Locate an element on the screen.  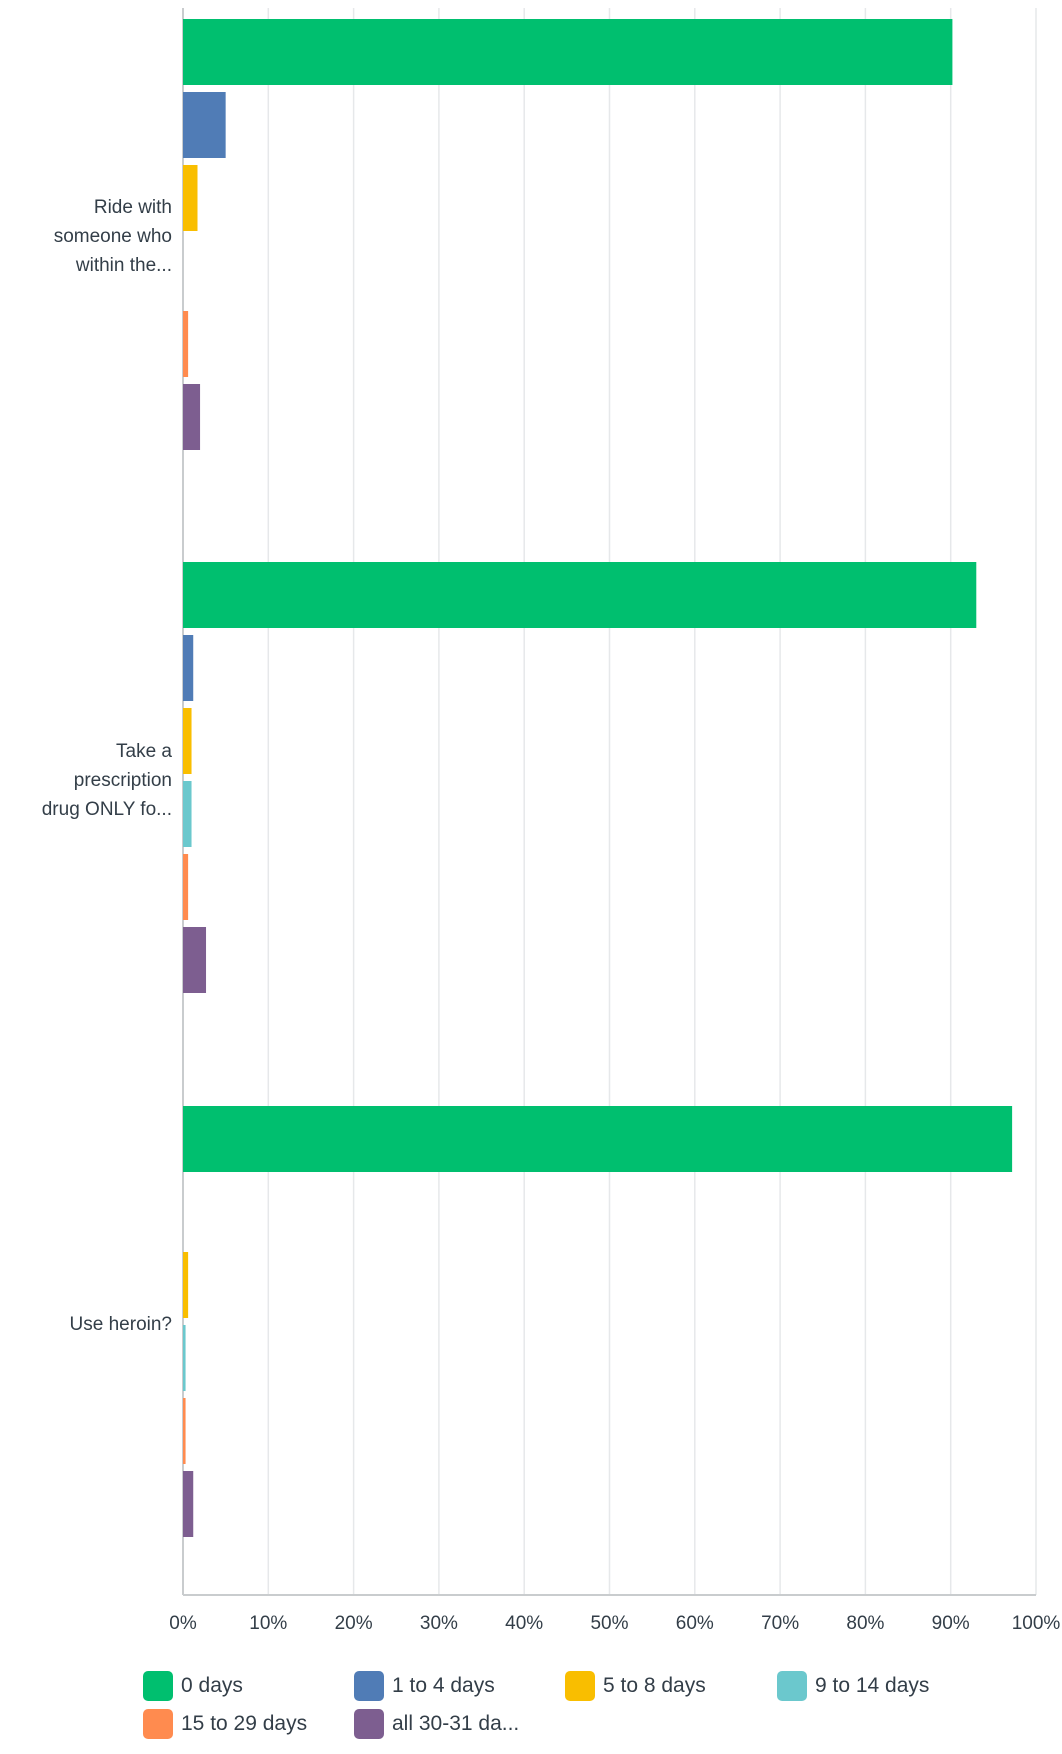
bar-1-15-to-29-days is located at coordinates (186, 344).